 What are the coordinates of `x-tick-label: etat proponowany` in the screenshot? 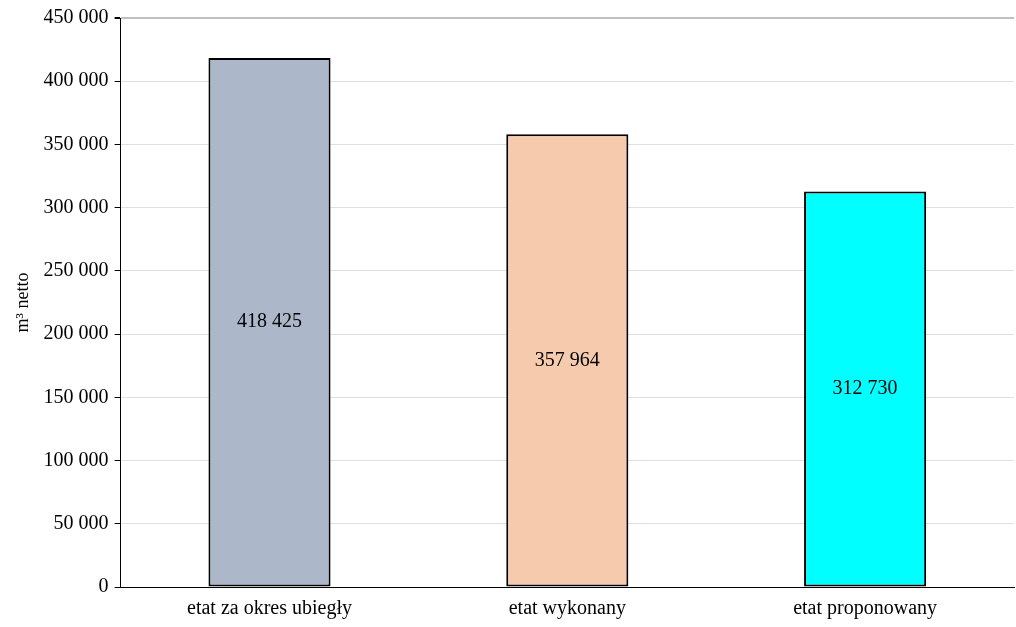 It's located at (865, 608).